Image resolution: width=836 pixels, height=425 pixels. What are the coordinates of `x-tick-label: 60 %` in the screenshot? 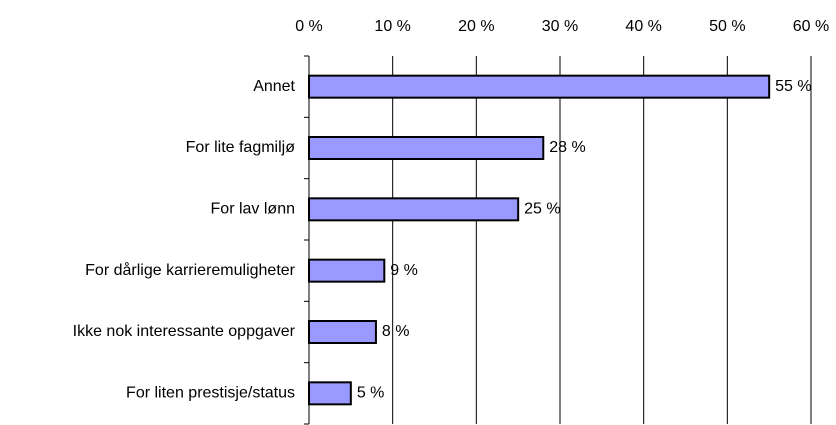 It's located at (811, 26).